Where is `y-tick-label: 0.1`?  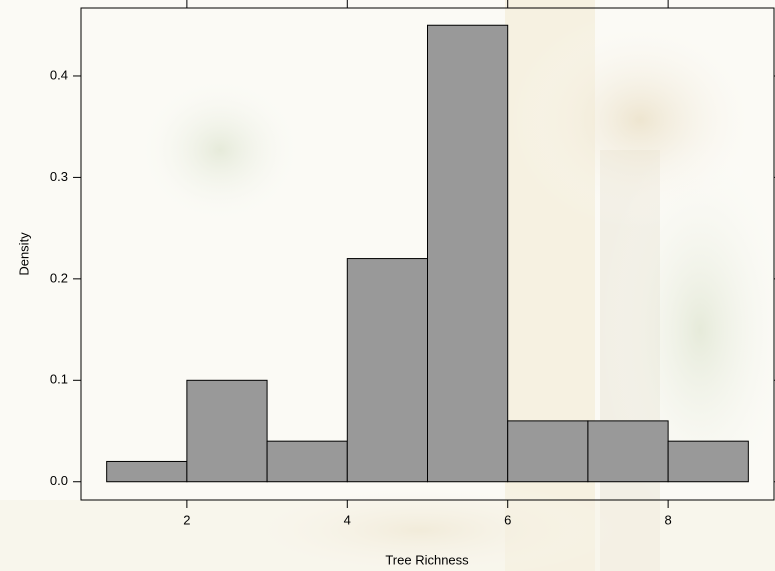 y-tick-label: 0.1 is located at coordinates (59, 379).